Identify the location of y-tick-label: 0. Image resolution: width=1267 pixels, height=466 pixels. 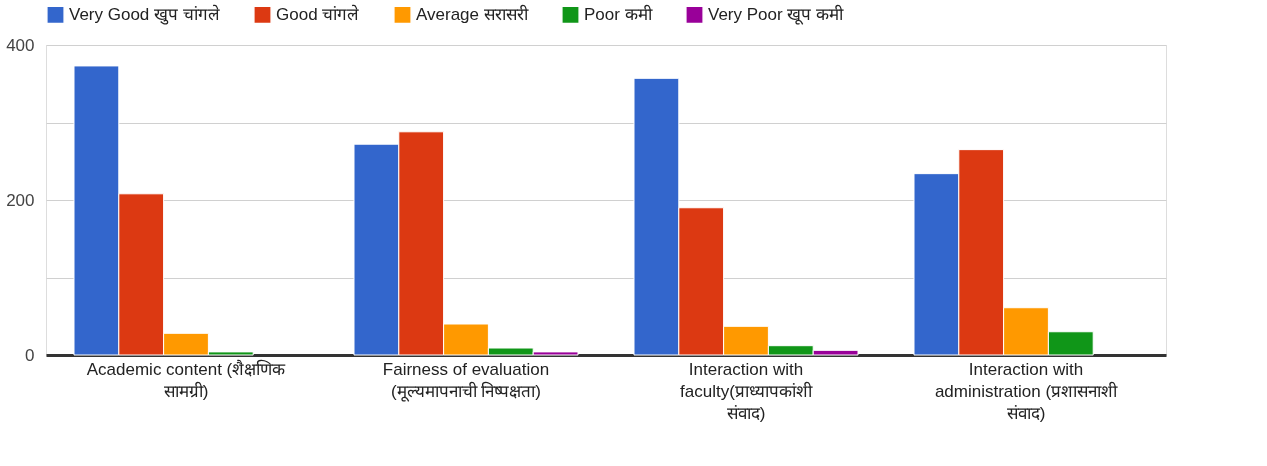
(30, 355).